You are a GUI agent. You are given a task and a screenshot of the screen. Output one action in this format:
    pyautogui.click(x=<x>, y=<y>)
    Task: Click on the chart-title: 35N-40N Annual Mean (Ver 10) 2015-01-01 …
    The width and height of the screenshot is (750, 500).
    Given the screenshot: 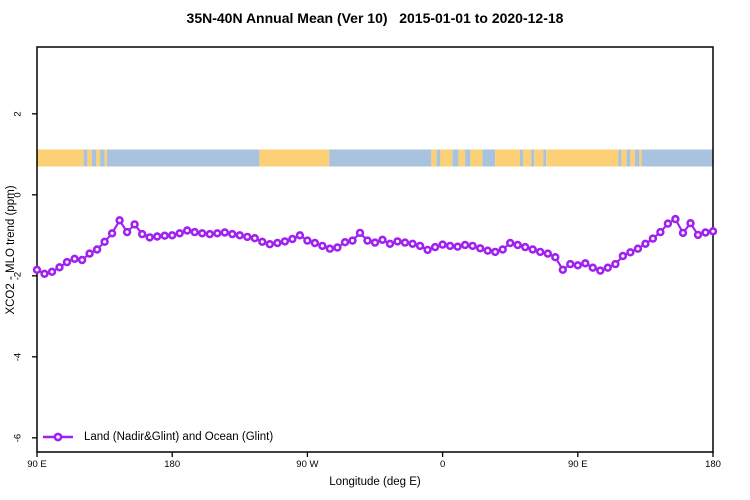 What is the action you would take?
    pyautogui.click(x=375, y=18)
    